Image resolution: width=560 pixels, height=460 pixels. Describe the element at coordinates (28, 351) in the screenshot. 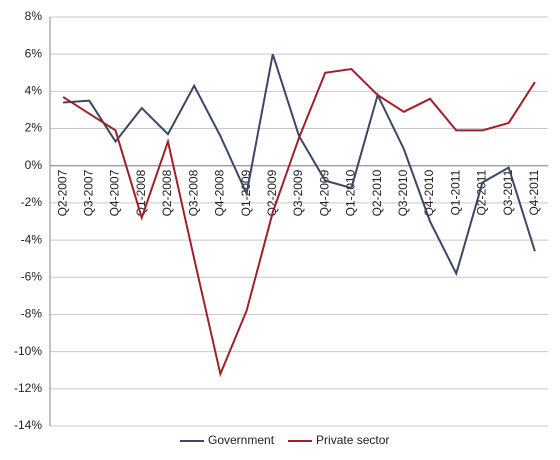

I see `y-tick-label: -10%` at that location.